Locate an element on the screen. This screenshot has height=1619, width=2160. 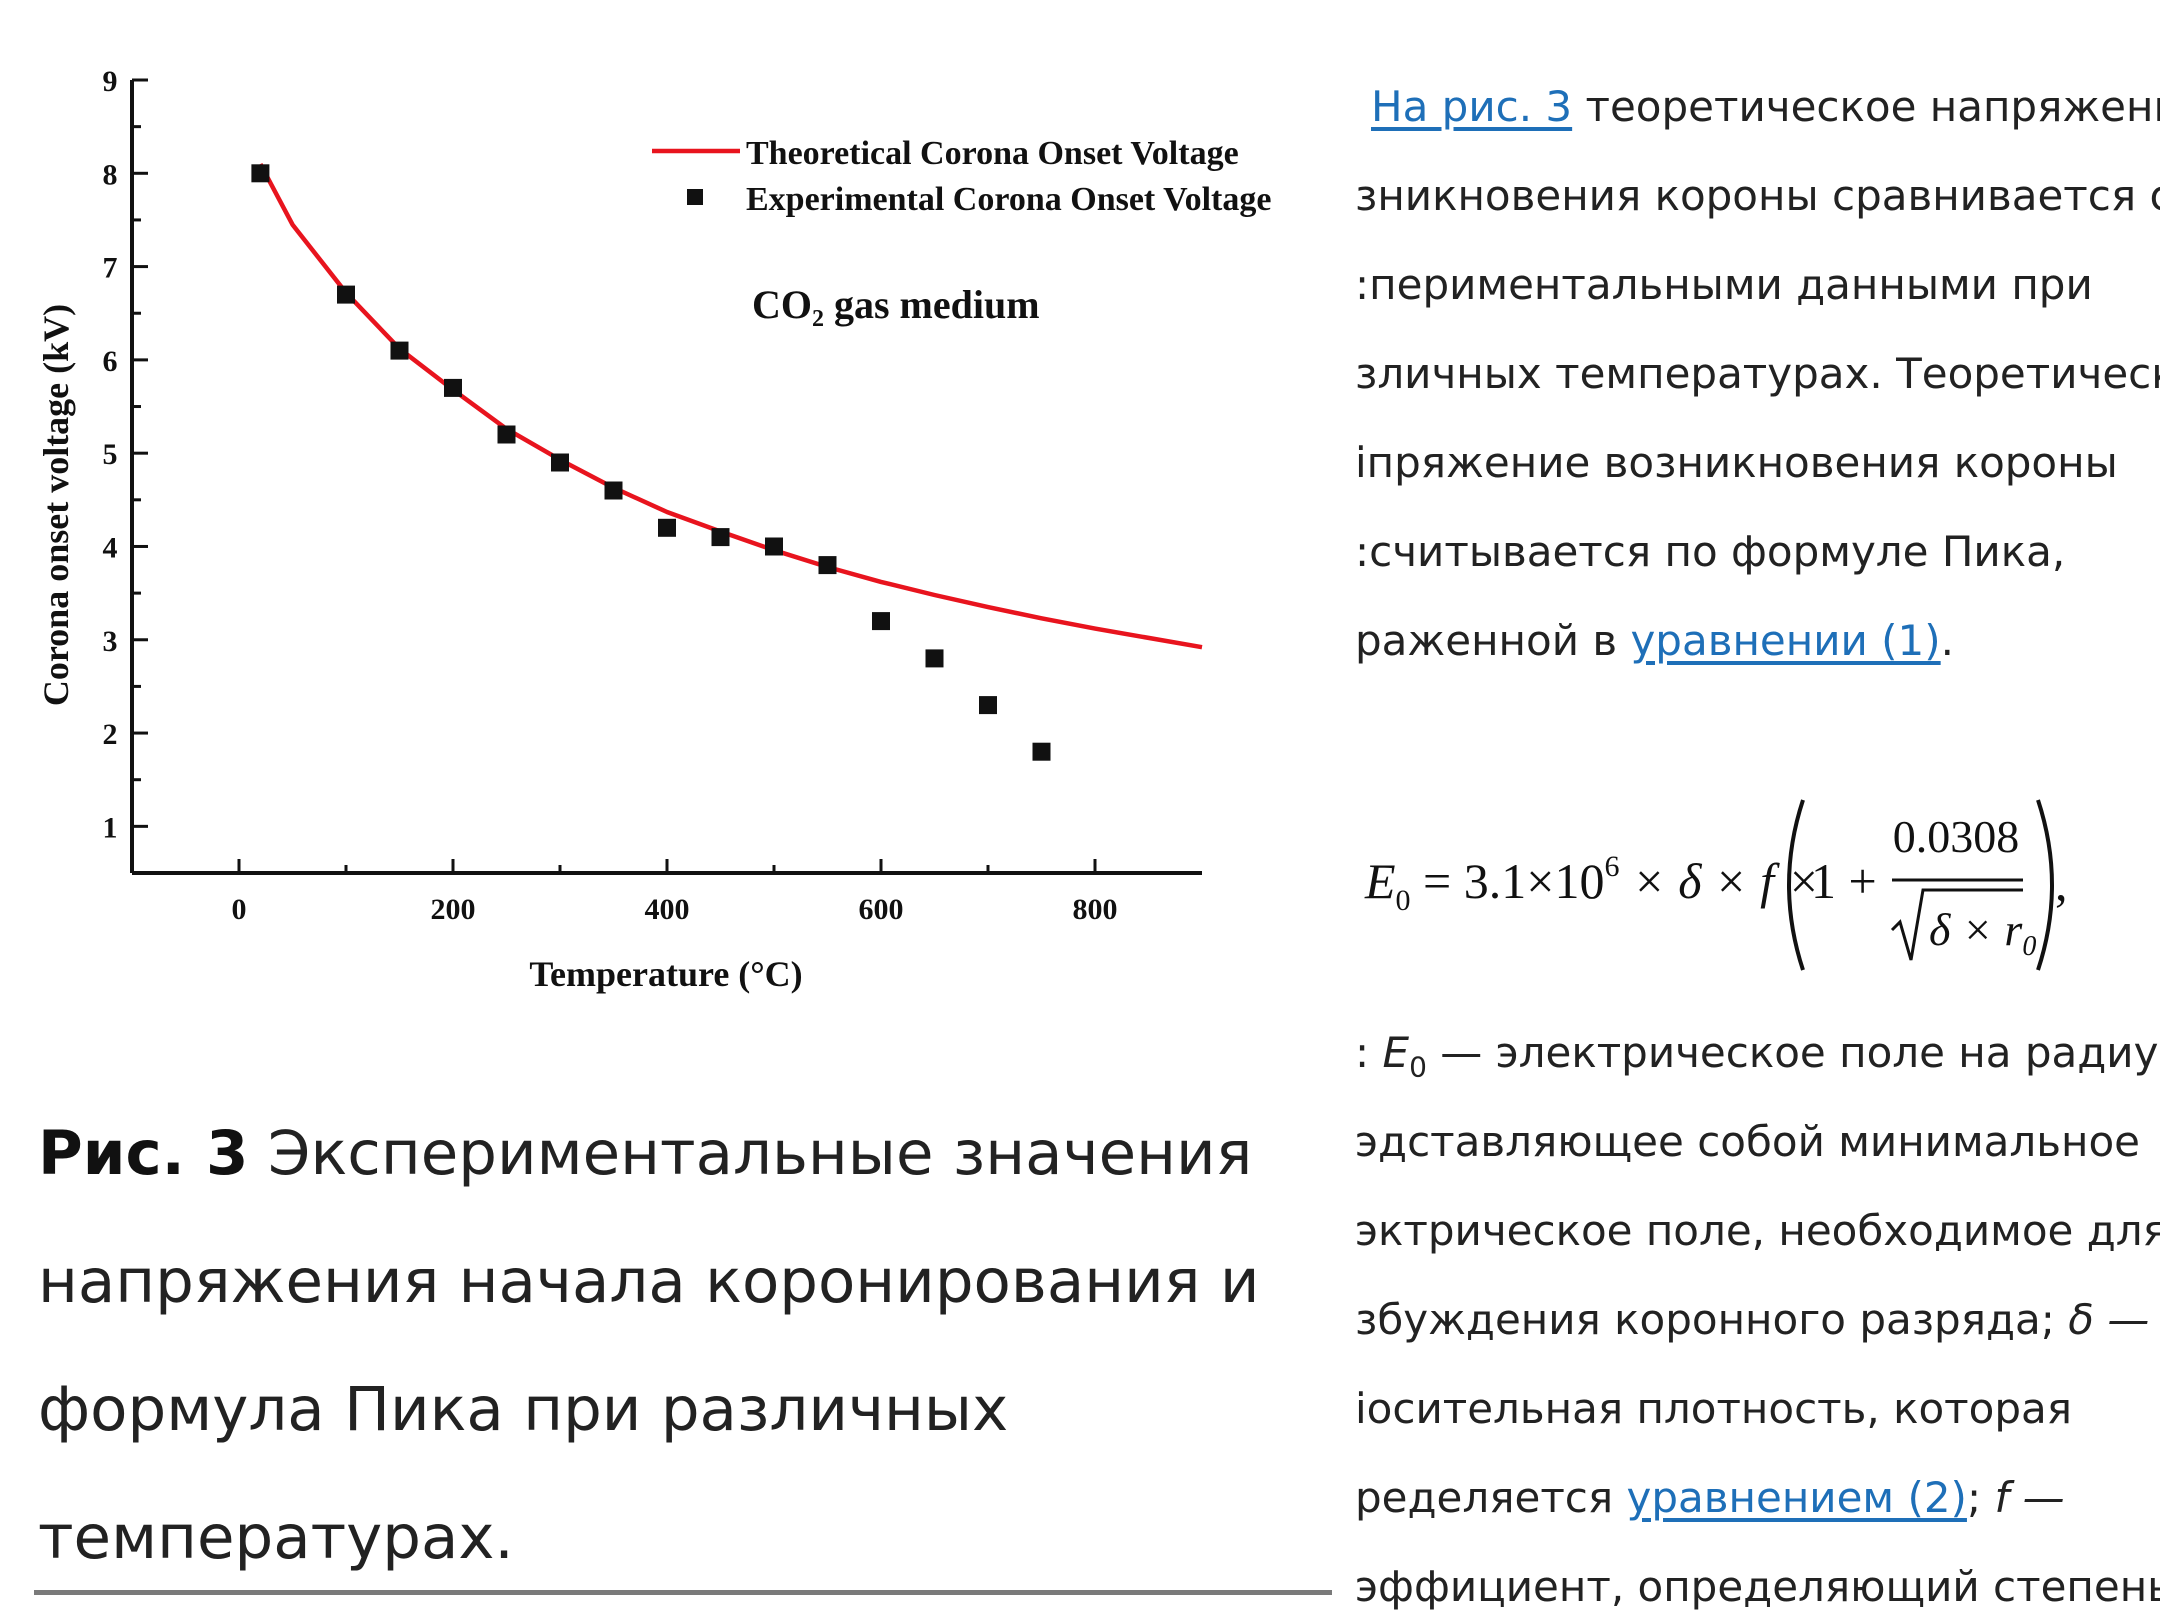
article-line-4: зличных температурах. Теоретическо is located at coordinates (1757, 373).